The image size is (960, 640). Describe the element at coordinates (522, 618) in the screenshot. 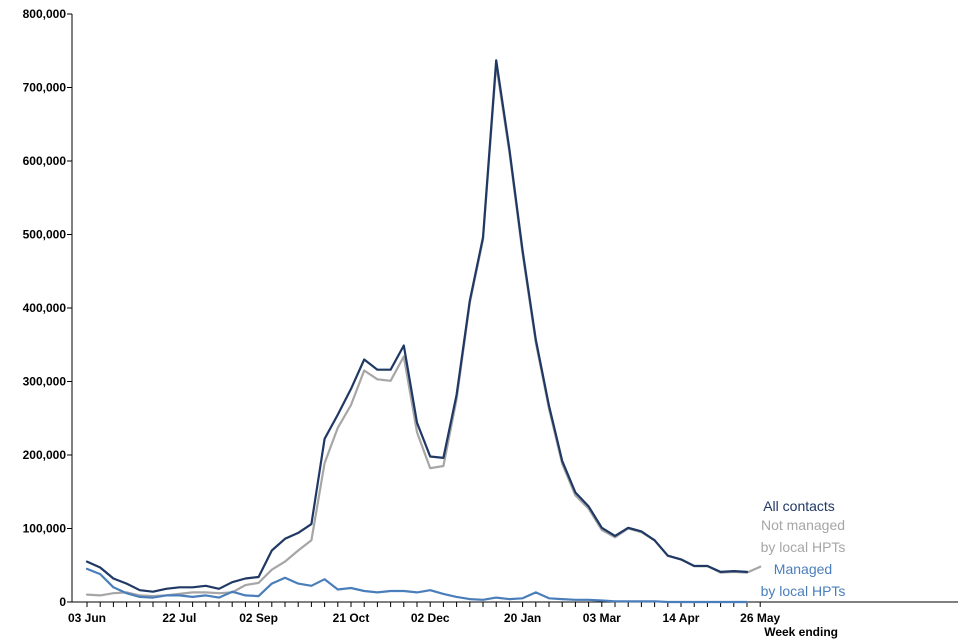

I see `x-tick-label: 20 Jan` at that location.